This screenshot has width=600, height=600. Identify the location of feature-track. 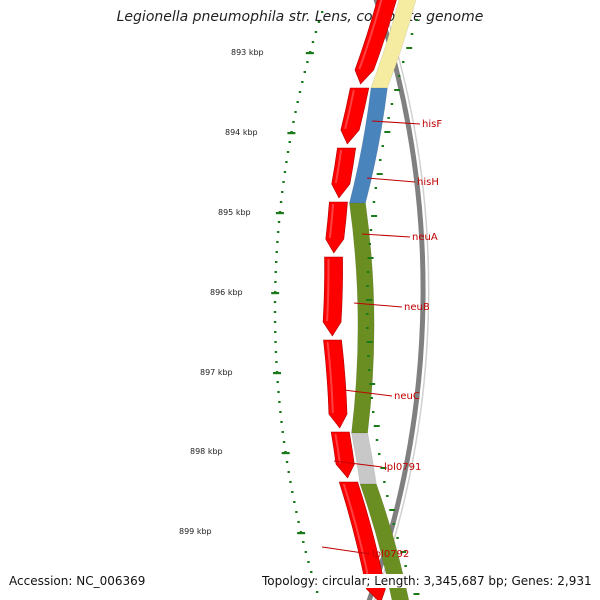
(383, 300).